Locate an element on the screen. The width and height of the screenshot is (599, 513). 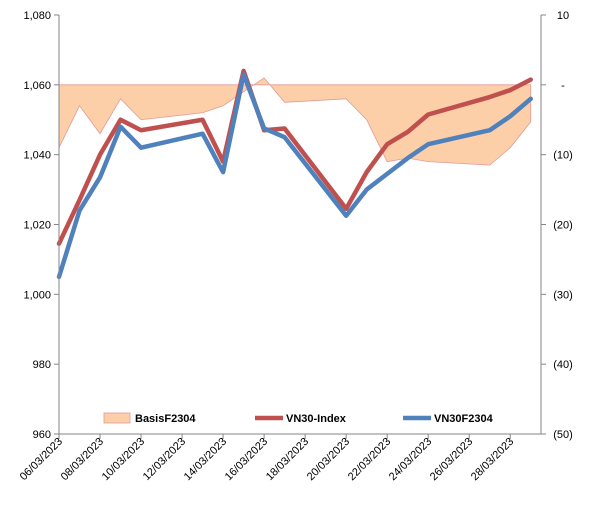
y-right-tick-label: (10) is located at coordinates (563, 156).